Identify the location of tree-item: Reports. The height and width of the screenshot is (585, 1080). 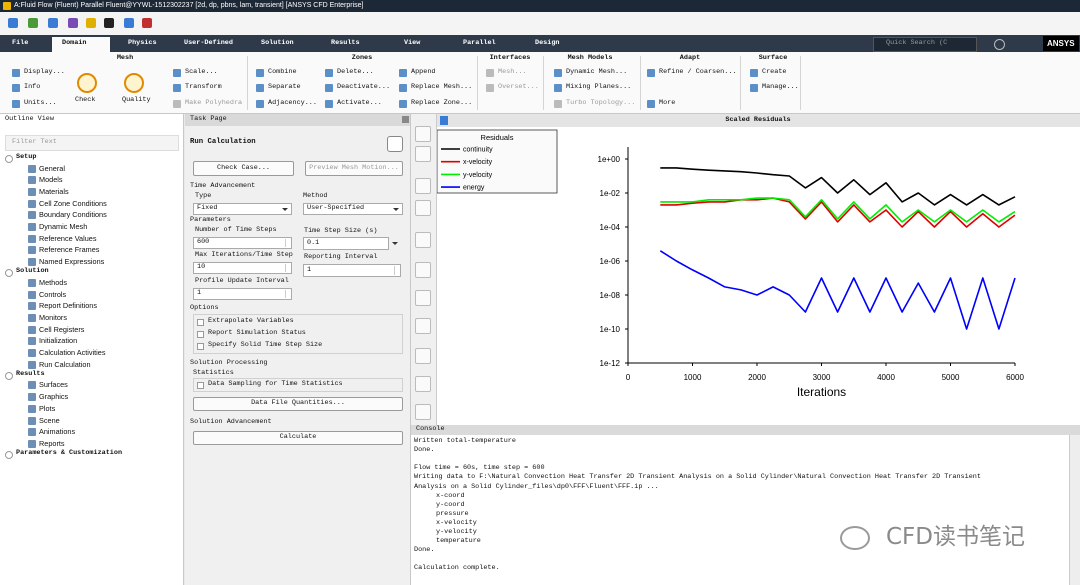
(52, 443).